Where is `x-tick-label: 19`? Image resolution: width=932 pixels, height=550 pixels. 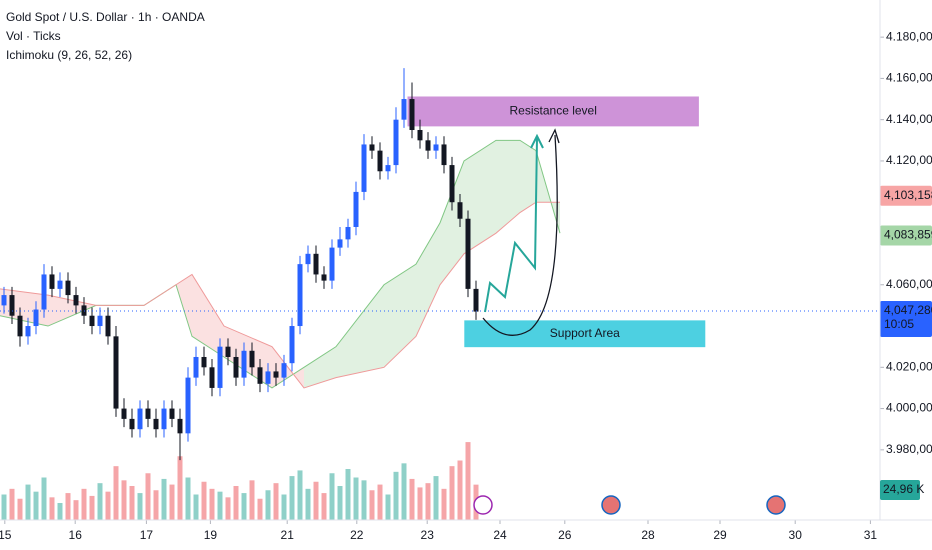 x-tick-label: 19 is located at coordinates (211, 535).